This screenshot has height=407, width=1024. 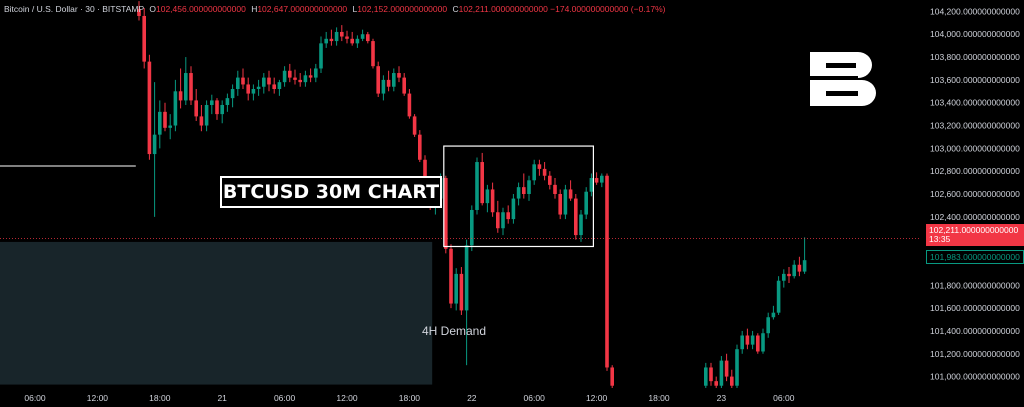 I want to click on y-tick-label: 103,400.000000000000, so click(x=975, y=103).